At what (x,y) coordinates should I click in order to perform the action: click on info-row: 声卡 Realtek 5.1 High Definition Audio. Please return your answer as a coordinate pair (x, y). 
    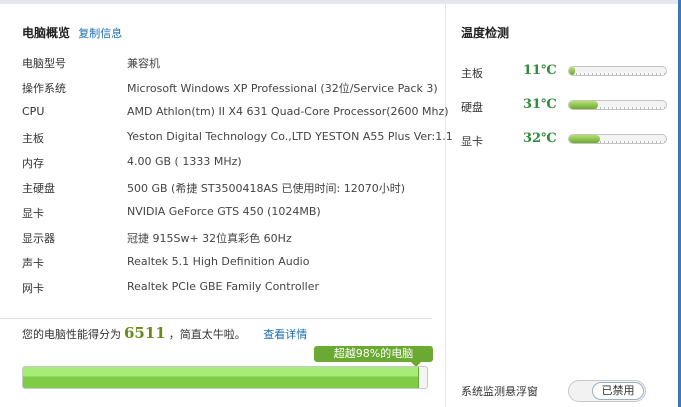
    Looking at the image, I should click on (232, 263).